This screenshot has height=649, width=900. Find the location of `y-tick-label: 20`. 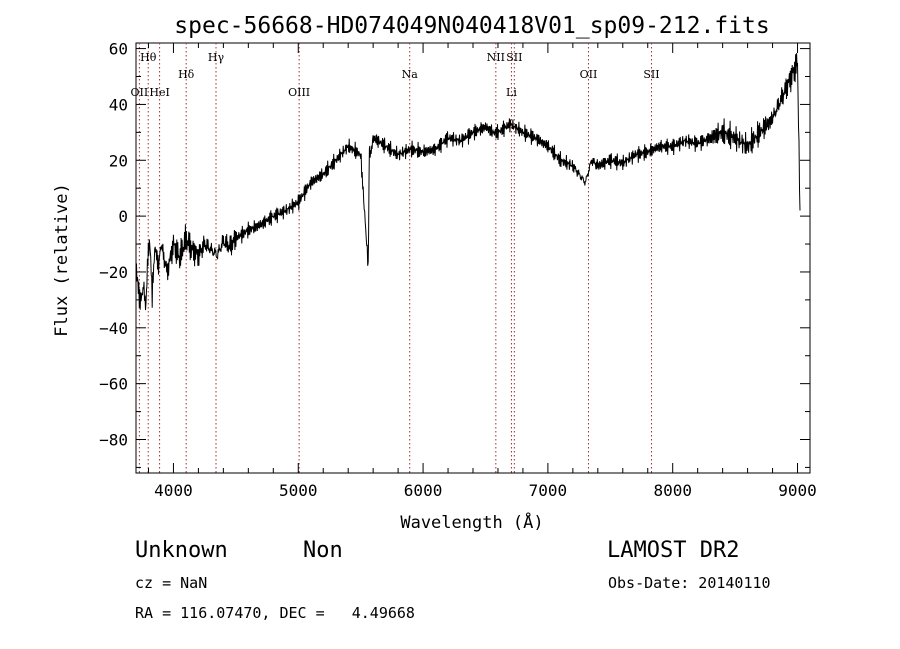

y-tick-label: 20 is located at coordinates (118, 160).